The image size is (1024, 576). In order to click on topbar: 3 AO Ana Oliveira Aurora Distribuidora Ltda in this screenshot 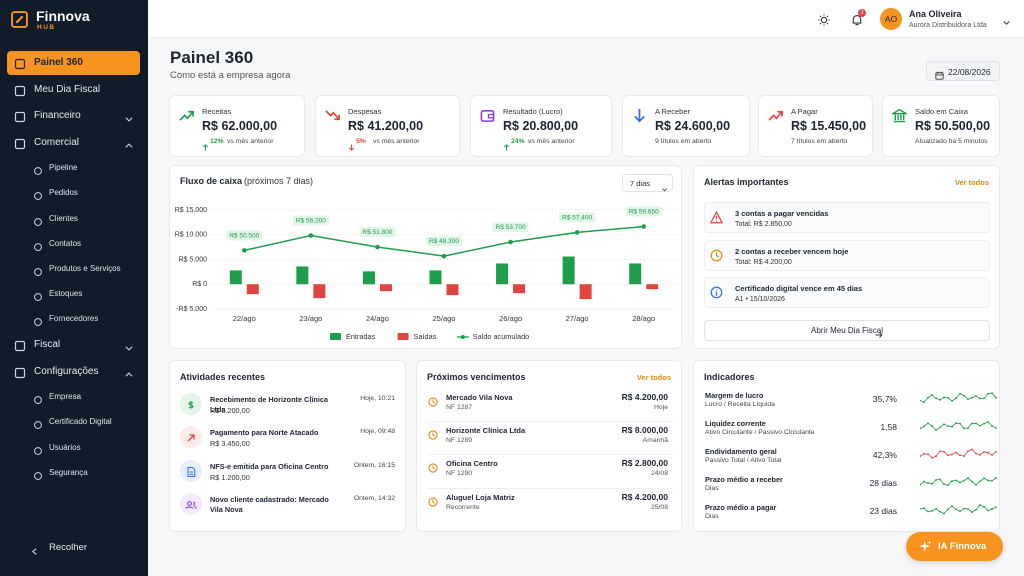, I will do `click(586, 19)`.